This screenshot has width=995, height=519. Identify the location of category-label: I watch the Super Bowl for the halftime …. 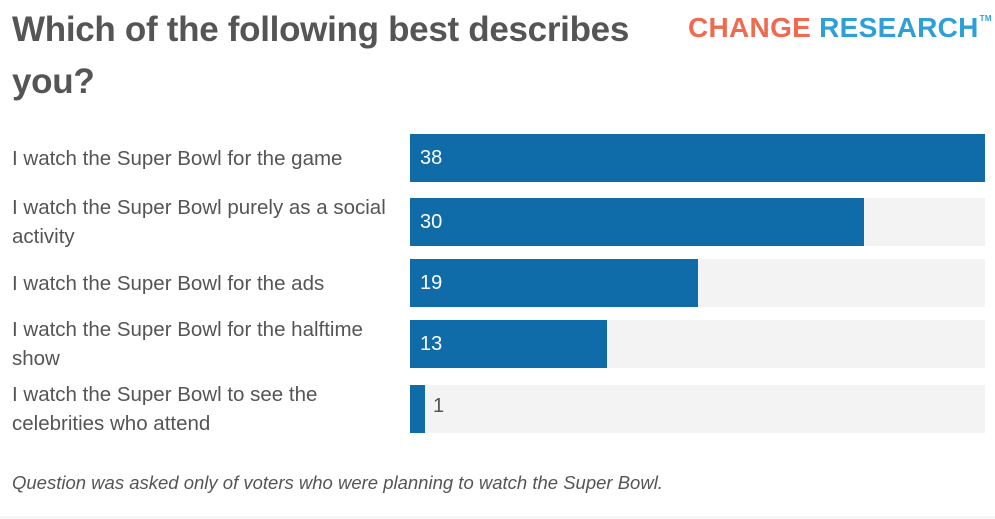
(187, 344).